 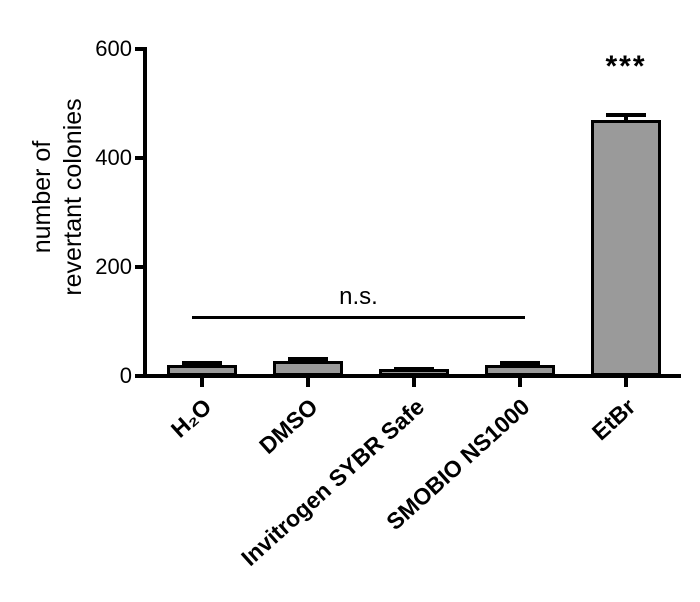 I want to click on significance-stars: ***, so click(x=626, y=66).